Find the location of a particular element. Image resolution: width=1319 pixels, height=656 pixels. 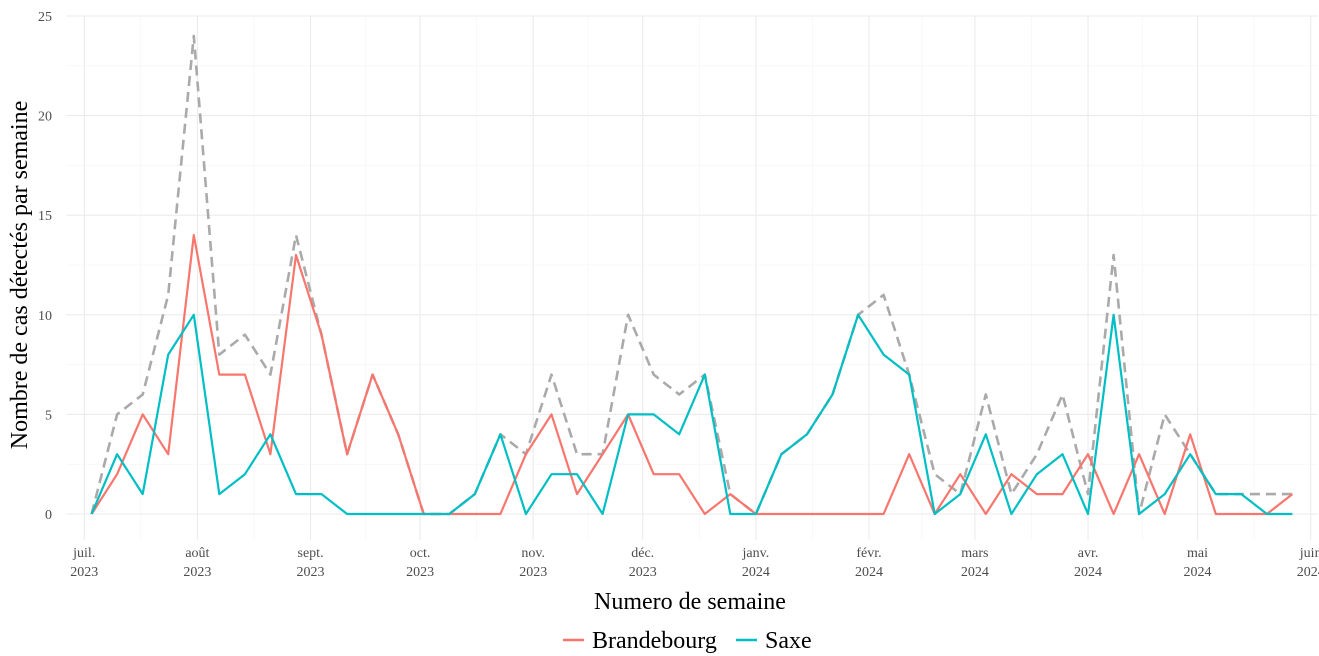

y-tick-label: 15 is located at coordinates (45, 216).